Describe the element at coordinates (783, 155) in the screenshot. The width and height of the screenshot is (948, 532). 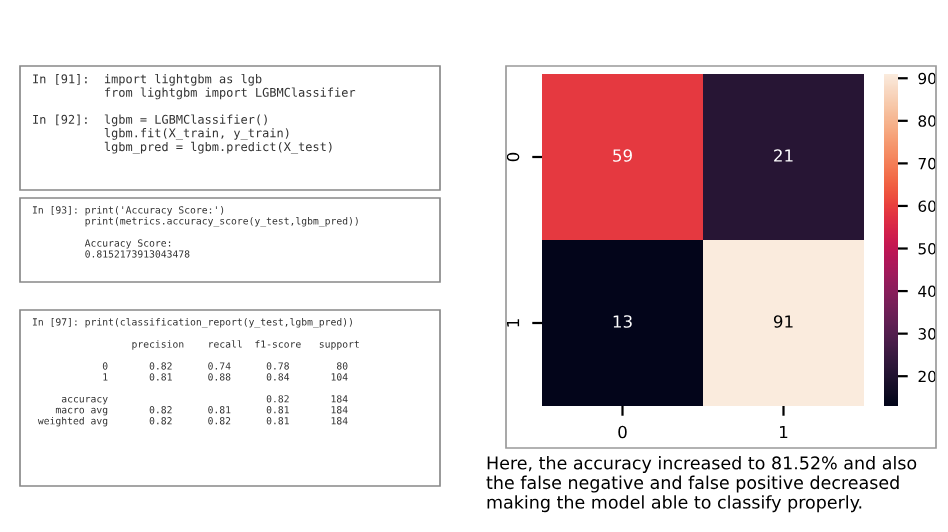
I see `data-label: 21` at that location.